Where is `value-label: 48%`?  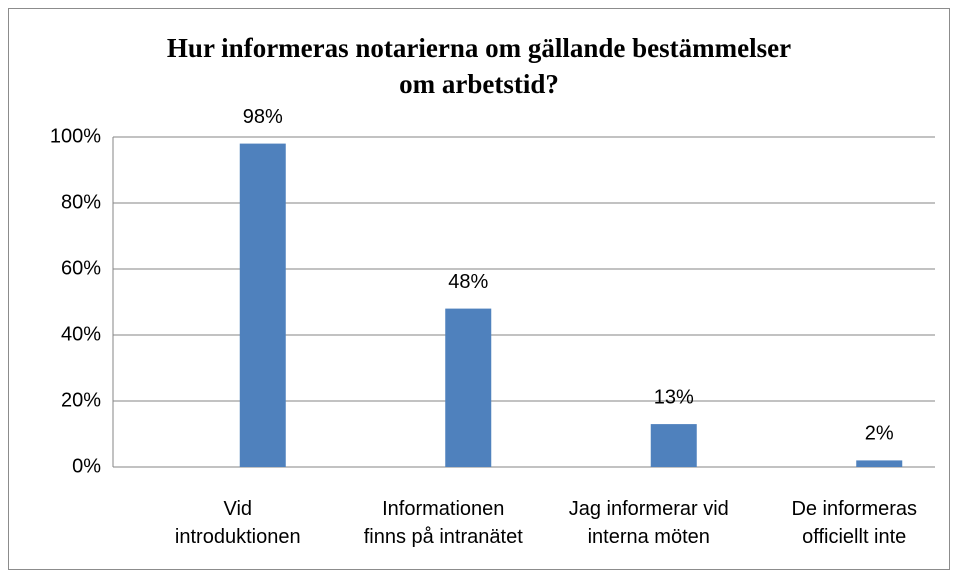 value-label: 48% is located at coordinates (468, 282).